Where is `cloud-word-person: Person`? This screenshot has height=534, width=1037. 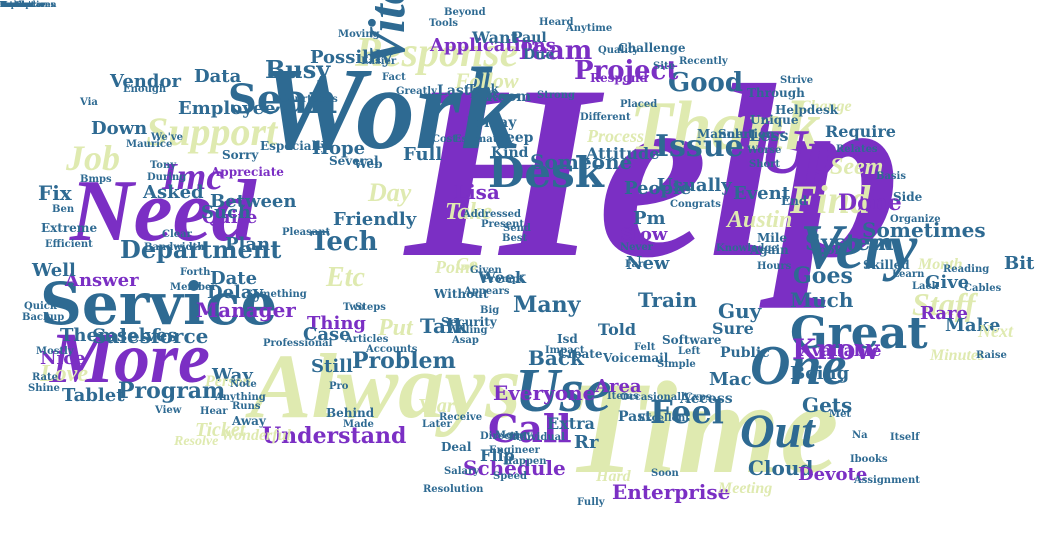 cloud-word-person: Person is located at coordinates (228, 381).